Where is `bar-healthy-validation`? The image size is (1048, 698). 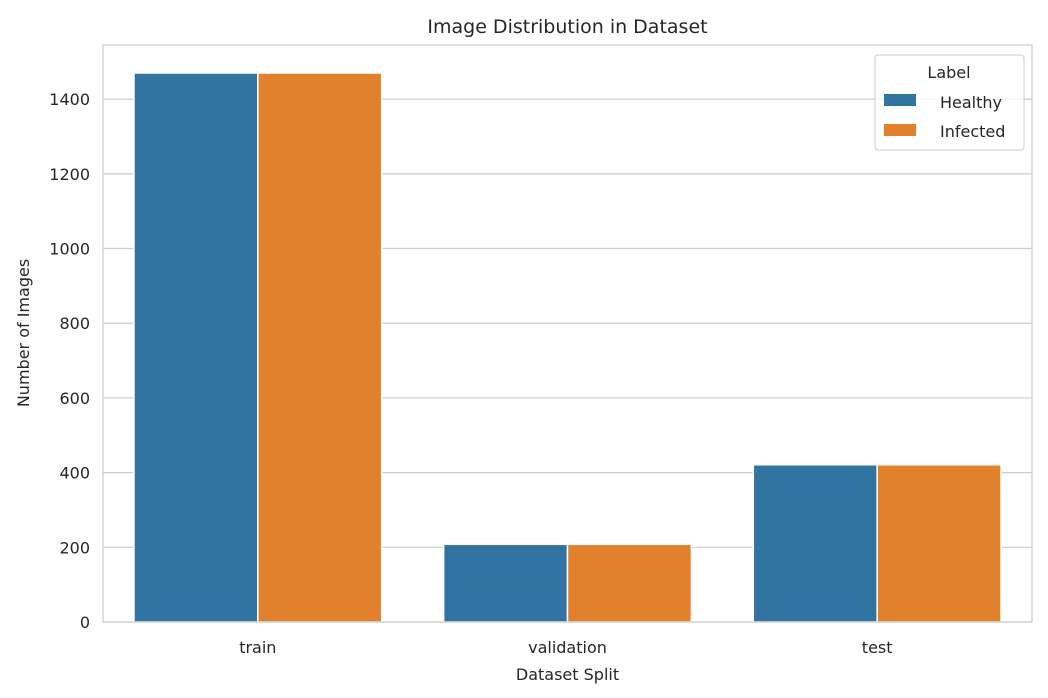
bar-healthy-validation is located at coordinates (505, 583).